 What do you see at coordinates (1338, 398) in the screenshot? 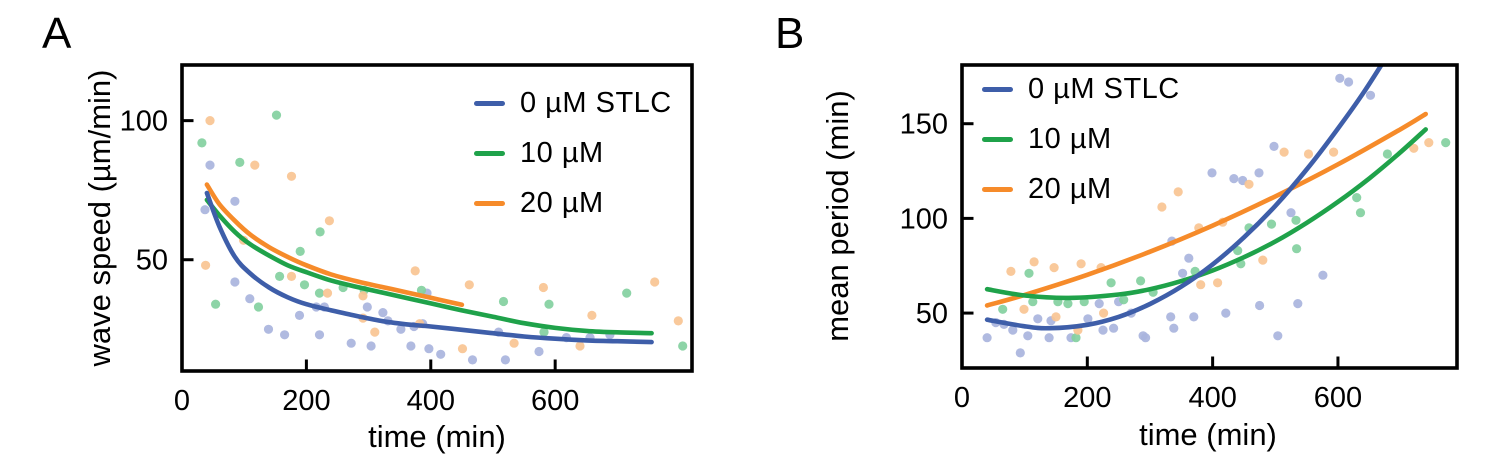
I see `x-tick-label: 600` at bounding box center [1338, 398].